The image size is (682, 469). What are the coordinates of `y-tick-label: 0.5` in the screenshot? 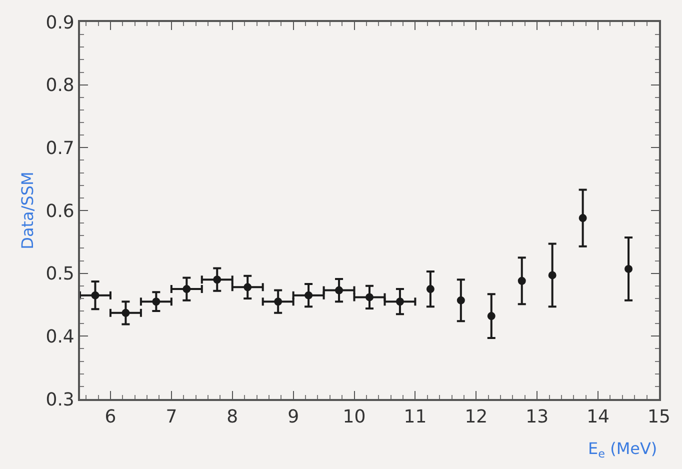 It's located at (60, 274).